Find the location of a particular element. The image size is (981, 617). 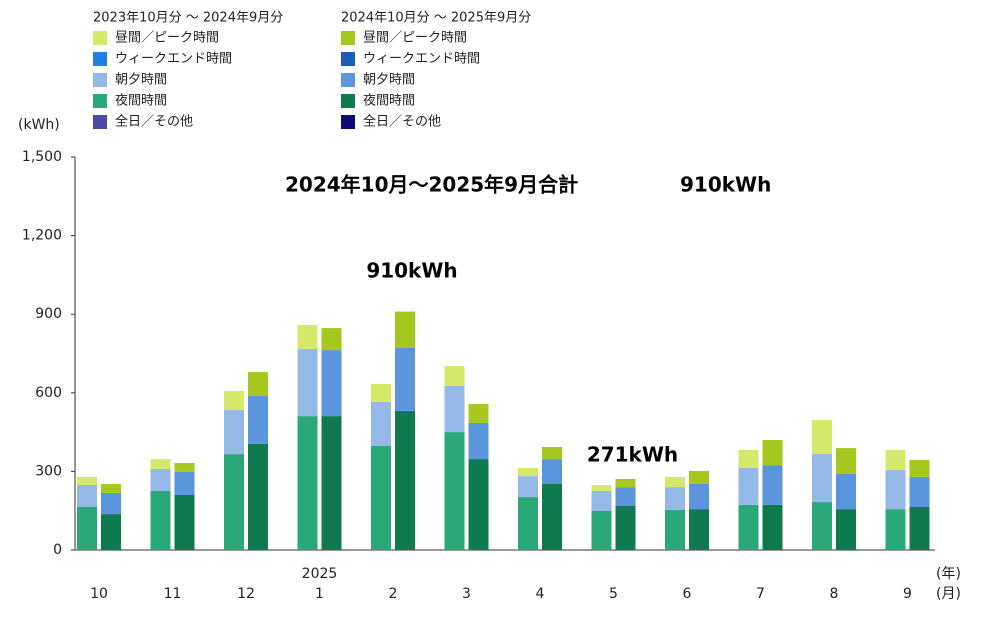

x-tick-label: 12 is located at coordinates (246, 594).